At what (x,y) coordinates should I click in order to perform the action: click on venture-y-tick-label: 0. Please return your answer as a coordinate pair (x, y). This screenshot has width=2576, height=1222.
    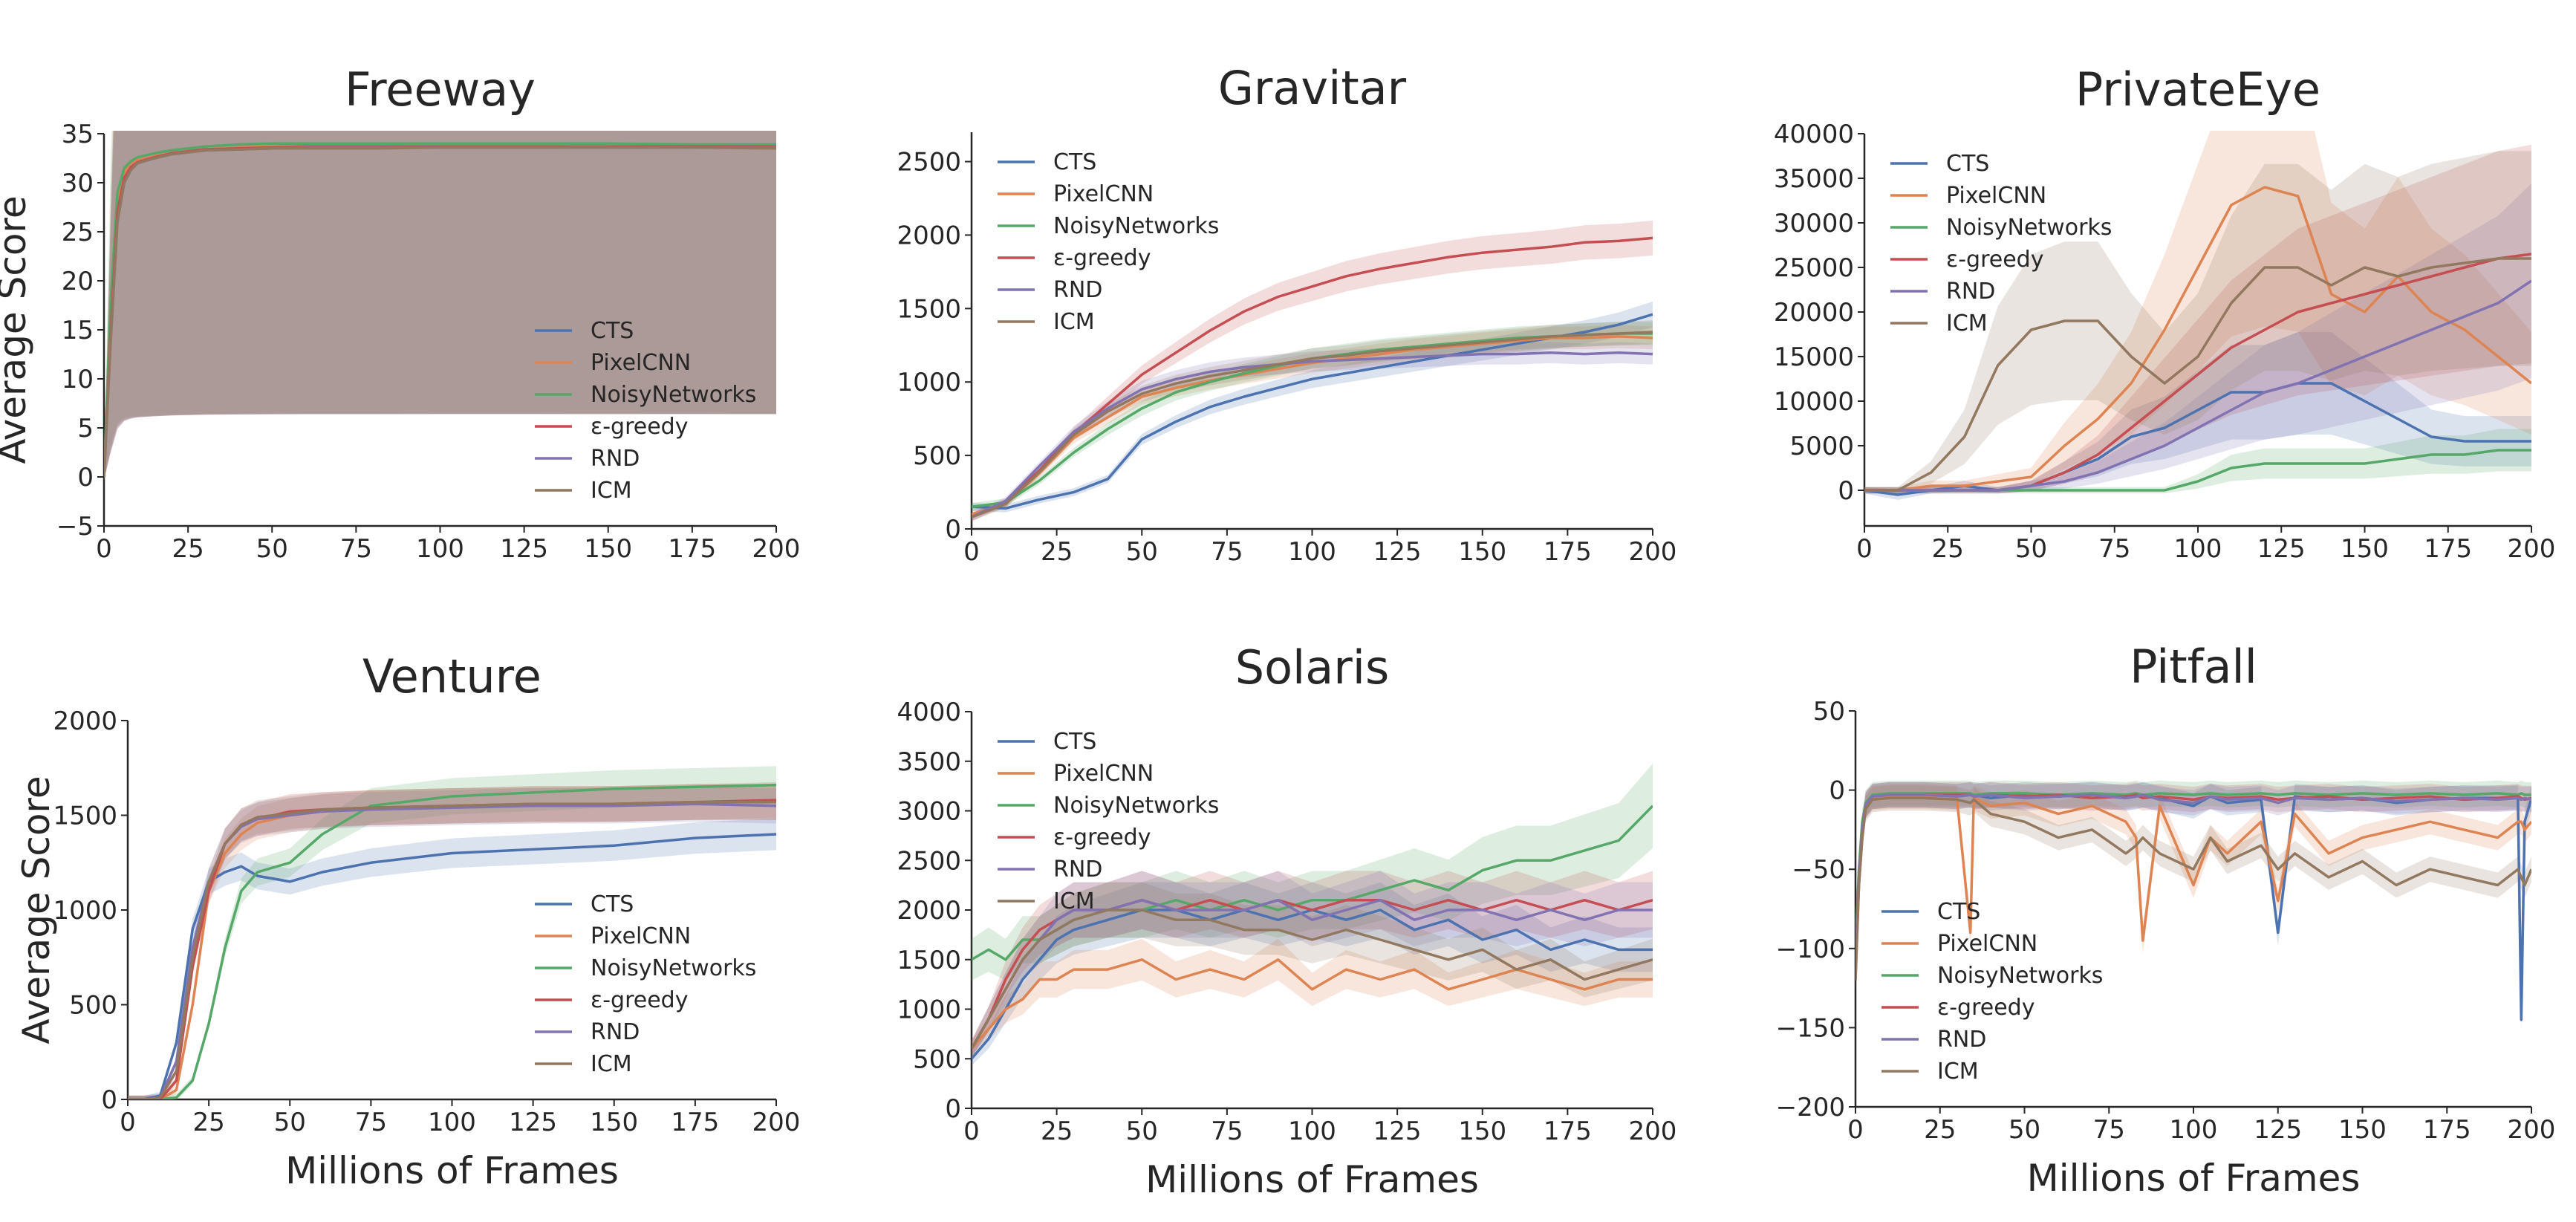
    Looking at the image, I should click on (109, 1100).